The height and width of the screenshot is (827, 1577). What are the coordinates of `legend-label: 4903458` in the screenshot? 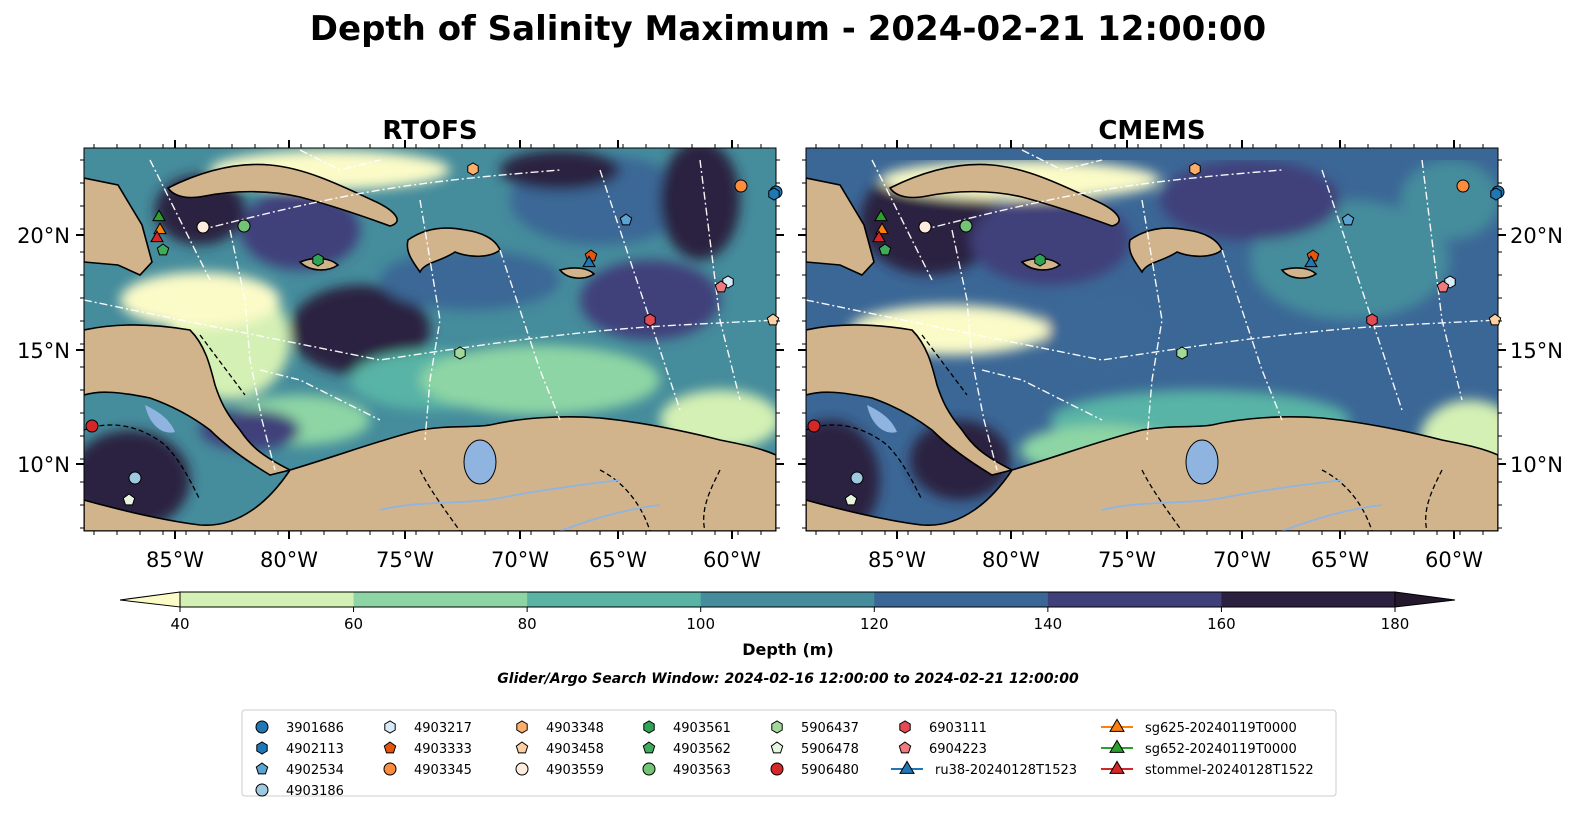 It's located at (575, 749).